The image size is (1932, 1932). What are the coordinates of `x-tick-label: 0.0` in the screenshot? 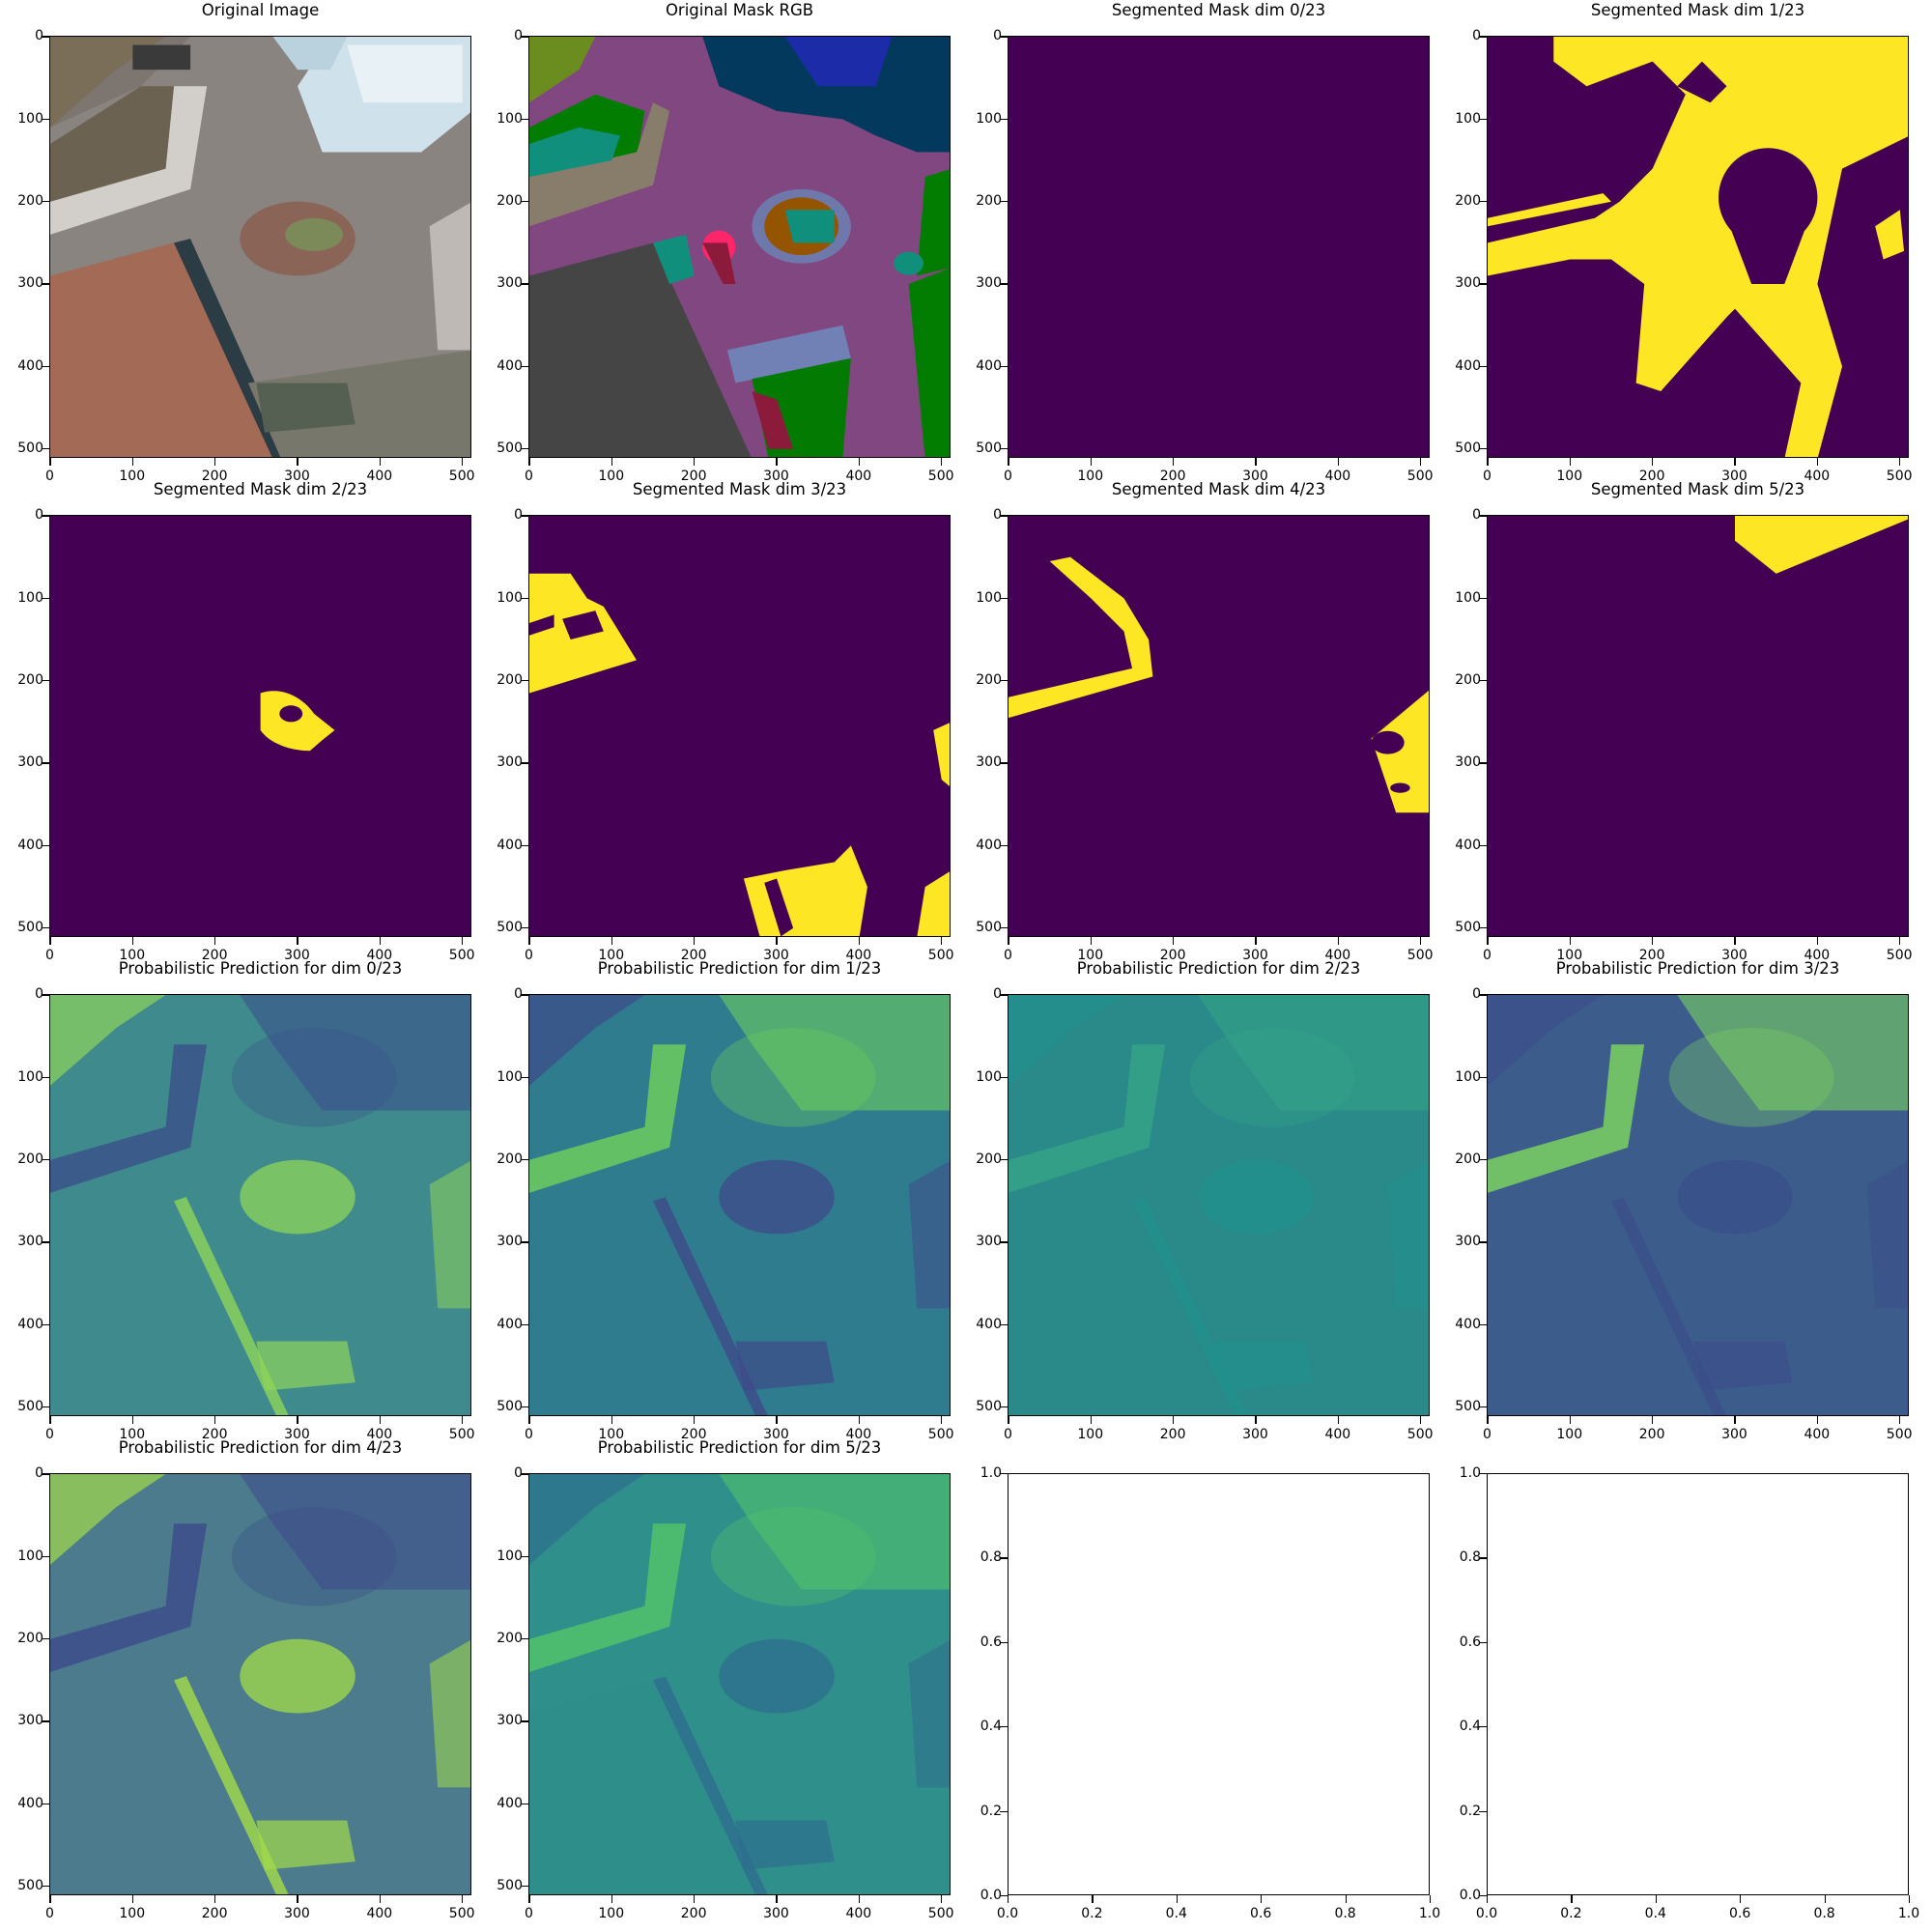 It's located at (1486, 1913).